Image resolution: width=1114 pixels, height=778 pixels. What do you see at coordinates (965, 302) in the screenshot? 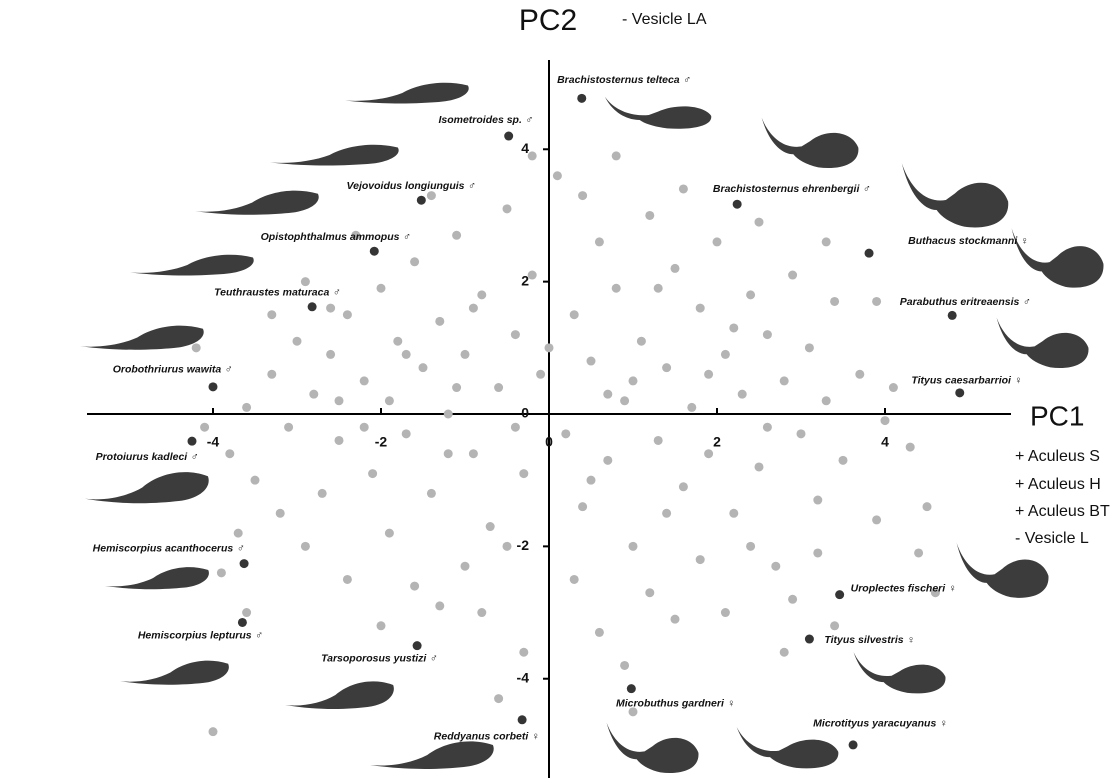
I see `point-label: Parabuthus eritreaensis ♂` at bounding box center [965, 302].